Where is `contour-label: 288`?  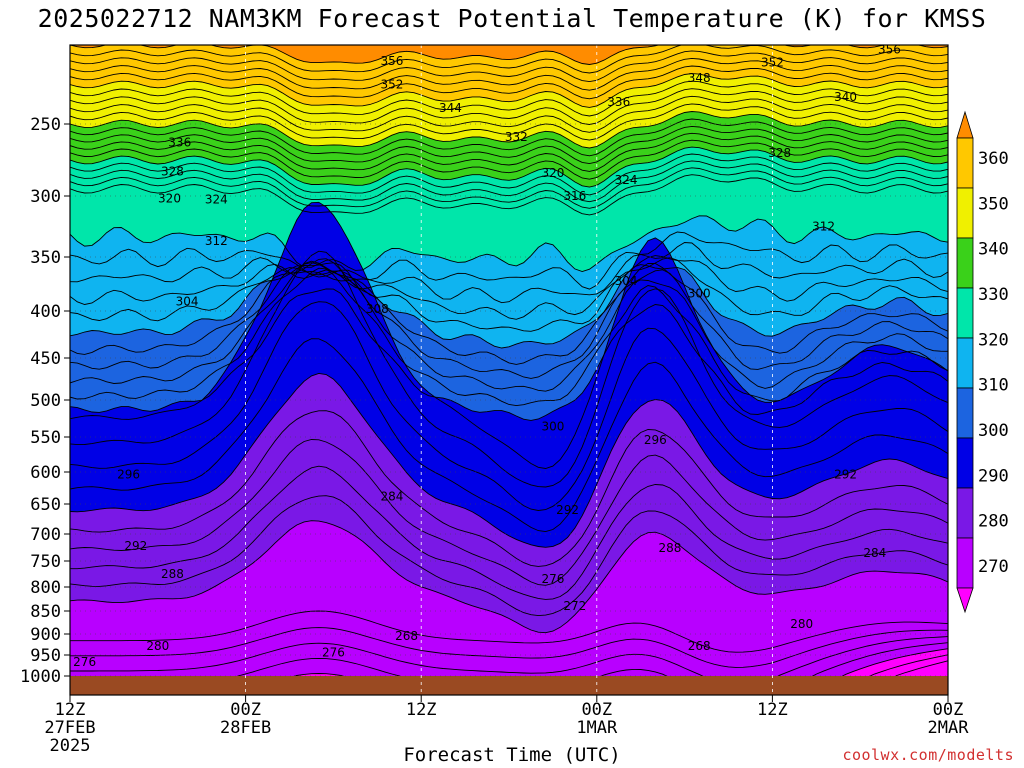 contour-label: 288 is located at coordinates (670, 548).